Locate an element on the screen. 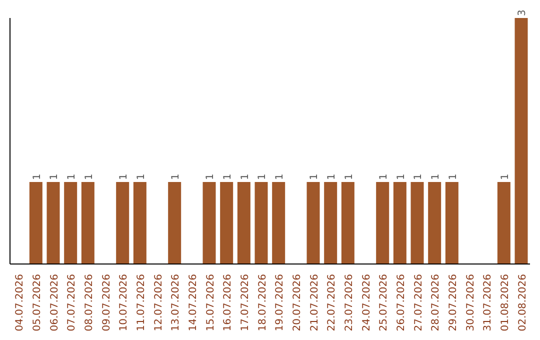  x-tick-label: 24.07.2026 is located at coordinates (366, 303).